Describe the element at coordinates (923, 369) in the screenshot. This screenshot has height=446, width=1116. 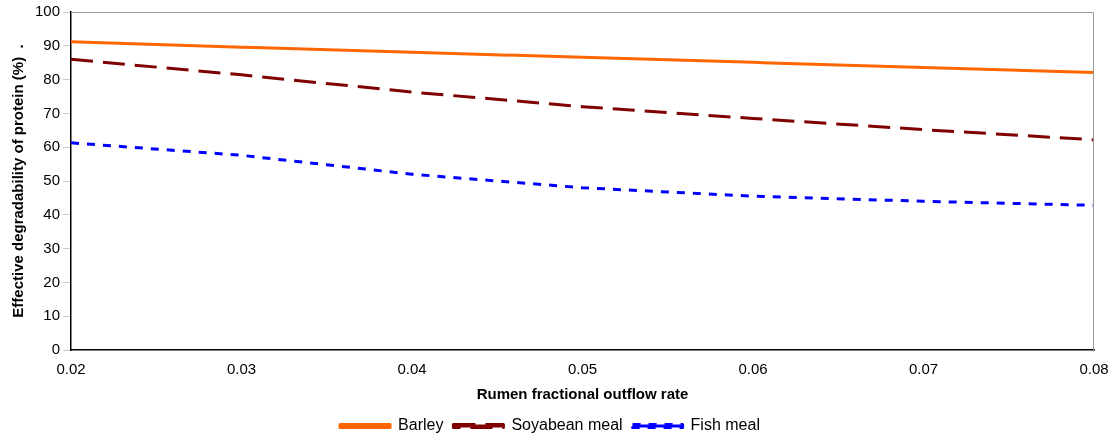
I see `x-tick-label: 0.07` at that location.